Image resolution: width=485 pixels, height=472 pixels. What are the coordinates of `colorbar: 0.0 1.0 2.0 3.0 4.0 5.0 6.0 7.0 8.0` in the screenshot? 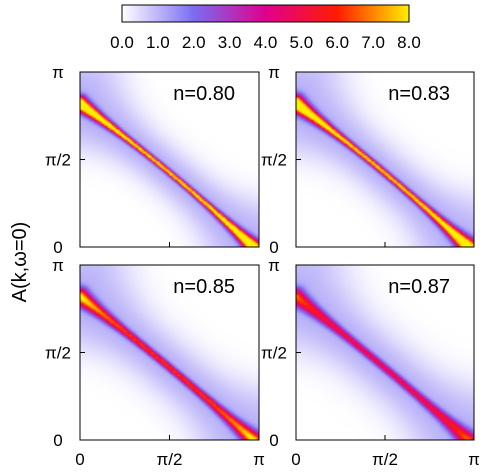 It's located at (265, 28).